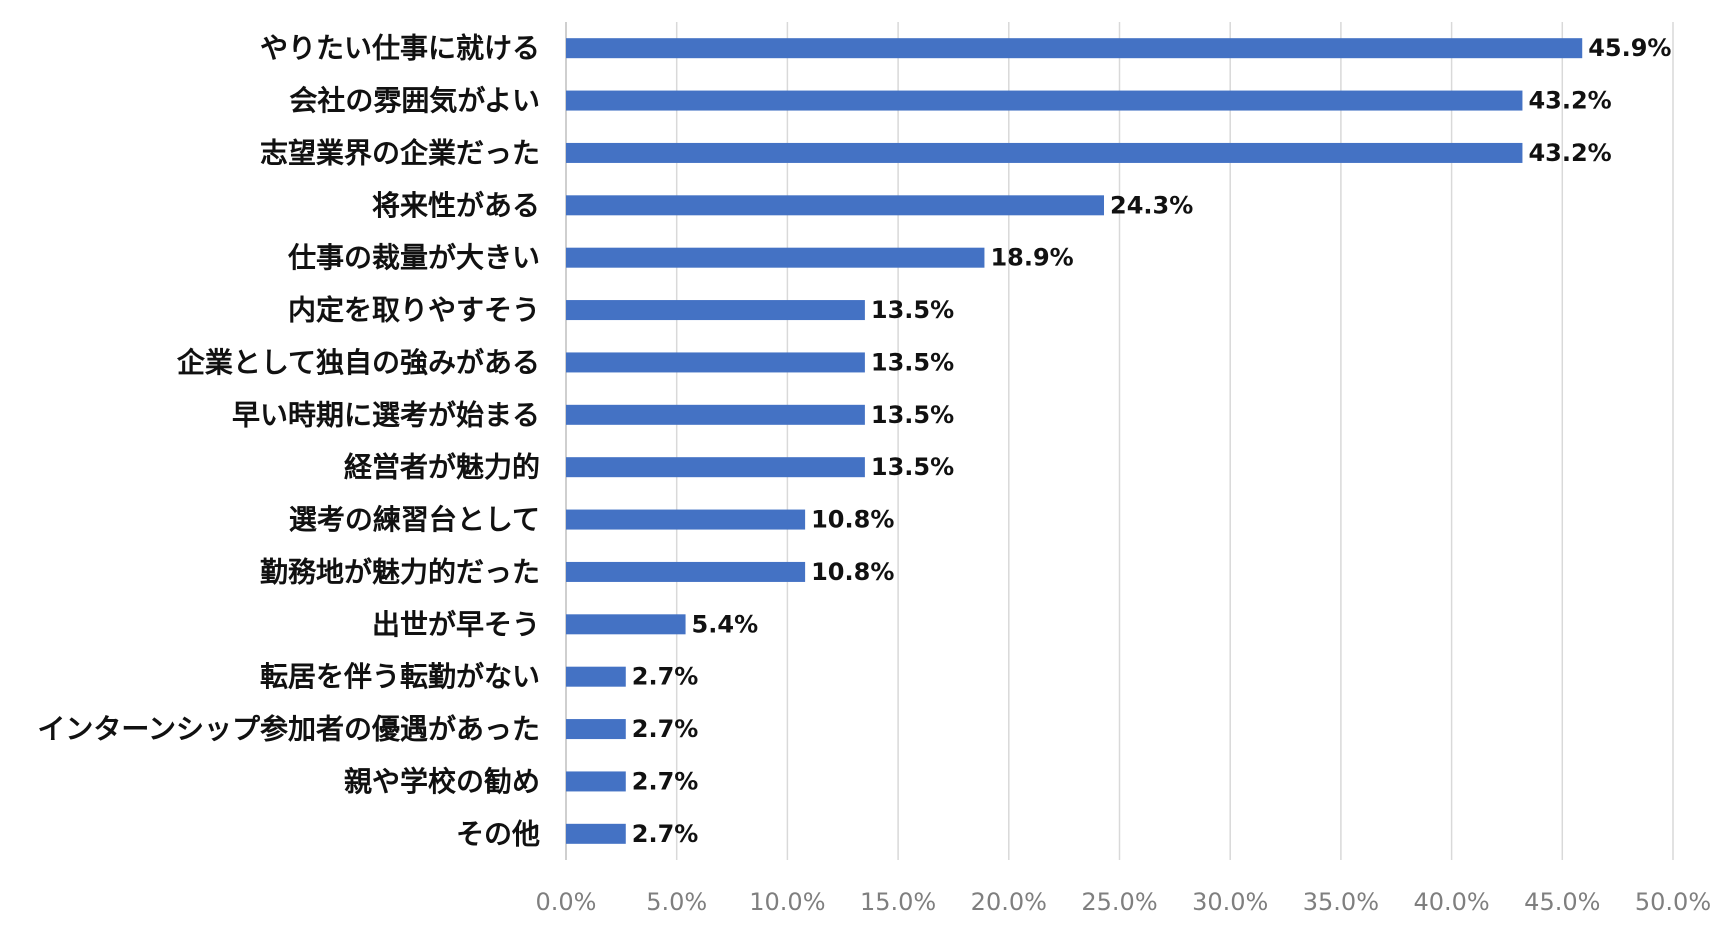 This screenshot has width=1725, height=929. Describe the element at coordinates (498, 833) in the screenshot. I see `category-label: その他` at that location.